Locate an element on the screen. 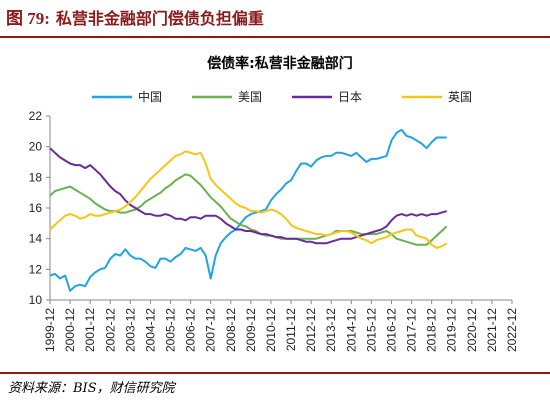 Image resolution: width=550 pixels, height=404 pixels. x-tick-label: 2016-12 is located at coordinates (391, 330).